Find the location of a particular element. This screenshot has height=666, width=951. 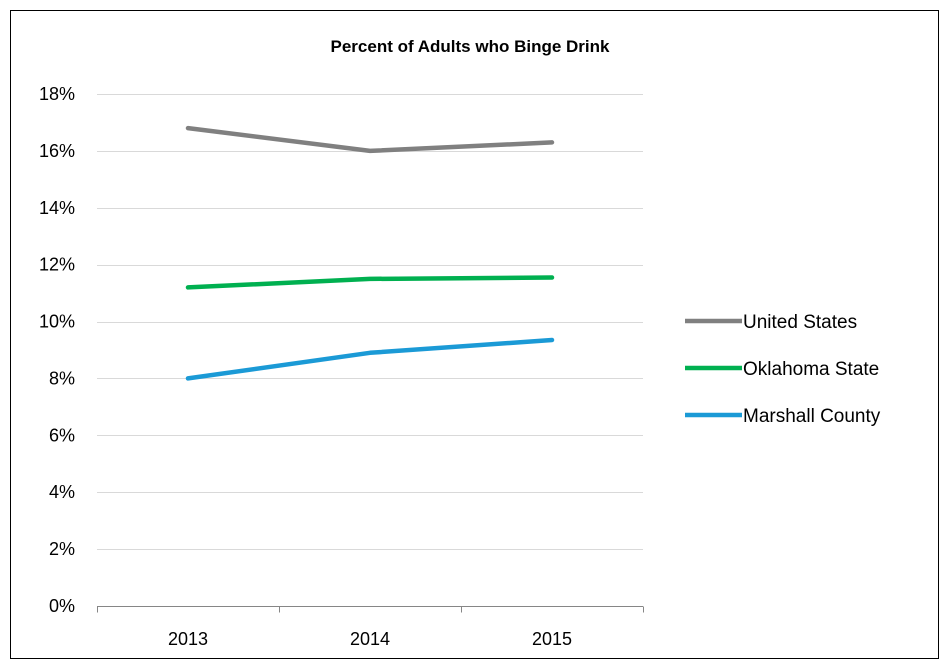

y-tick-label: 8% is located at coordinates (62, 378).